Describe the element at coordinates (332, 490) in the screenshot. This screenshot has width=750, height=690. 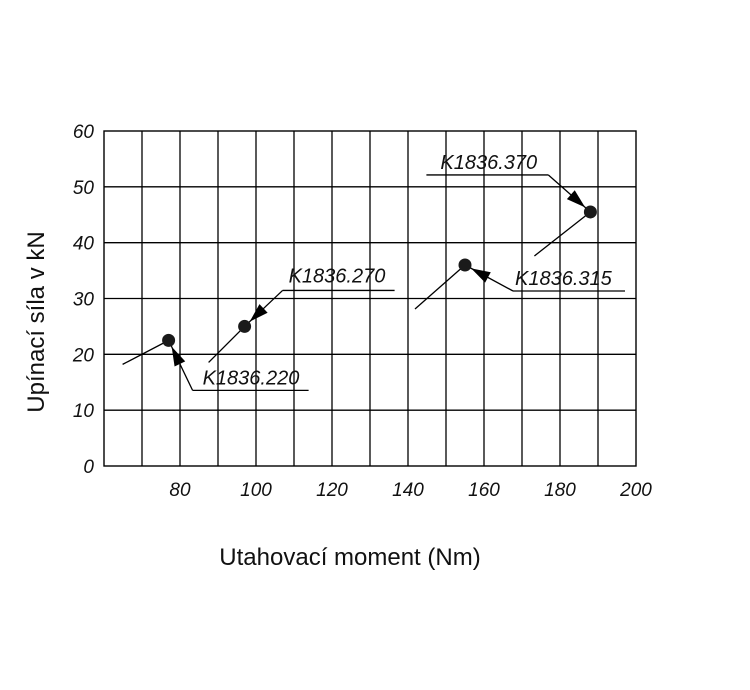
I see `x-tick-label: 120` at that location.